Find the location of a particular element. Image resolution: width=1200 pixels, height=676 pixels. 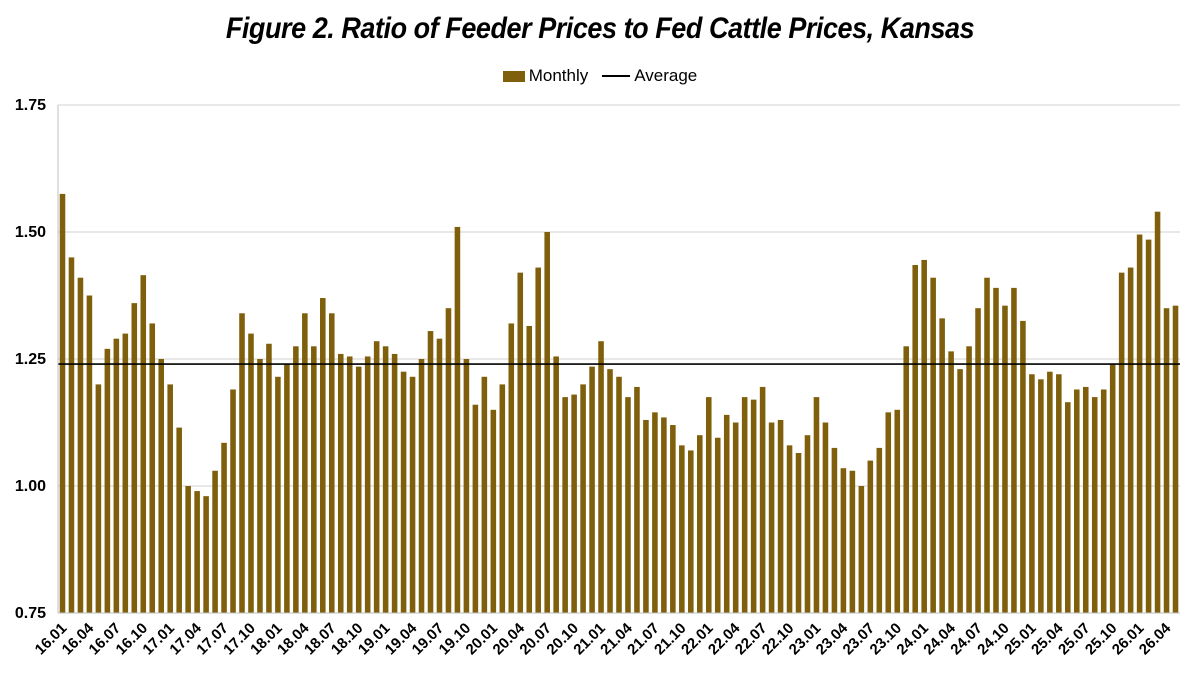

legend-item-average: Average is located at coordinates (649, 76).